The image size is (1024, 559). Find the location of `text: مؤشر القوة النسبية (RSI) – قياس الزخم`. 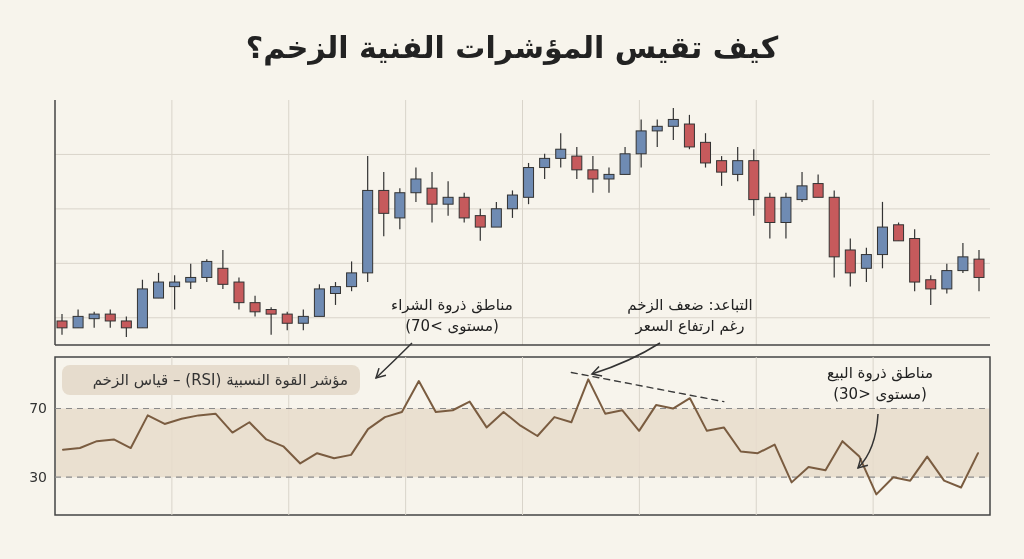

text: مؤشر القوة النسبية (RSI) – قياس الزخم is located at coordinates (220, 380).